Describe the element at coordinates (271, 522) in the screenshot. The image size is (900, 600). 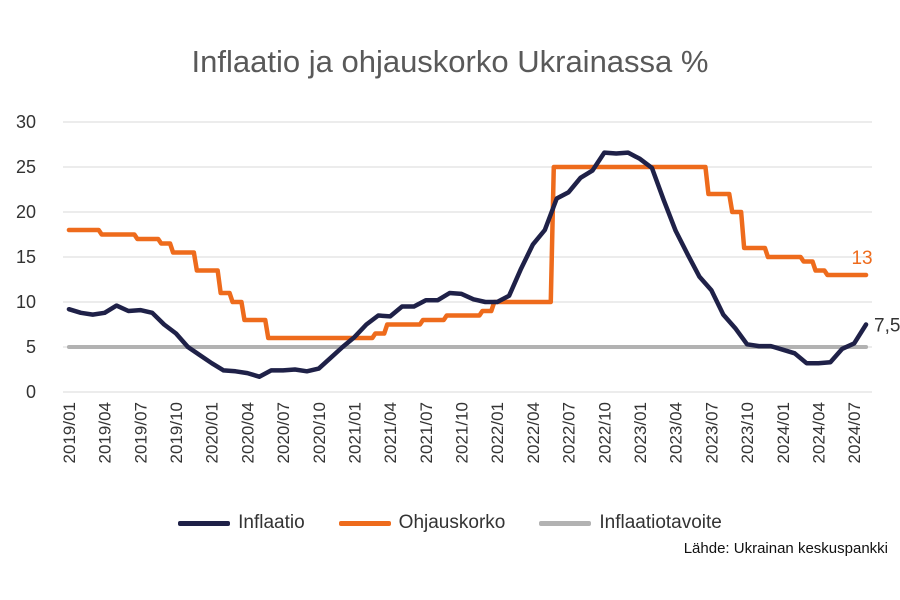
I see `legend-label-inflaatio: Inflaatio` at that location.